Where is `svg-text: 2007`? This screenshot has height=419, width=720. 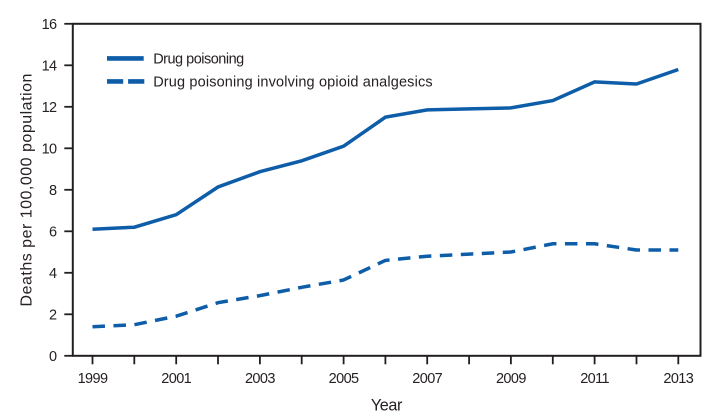 svg-text: 2007 is located at coordinates (427, 379).